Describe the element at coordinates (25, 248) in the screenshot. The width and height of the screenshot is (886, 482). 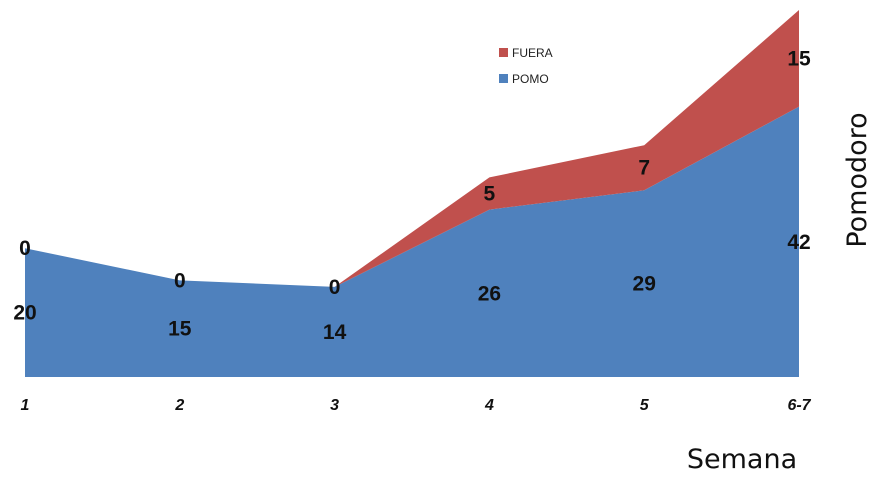
I see `data-label-fuera-1: 0` at that location.